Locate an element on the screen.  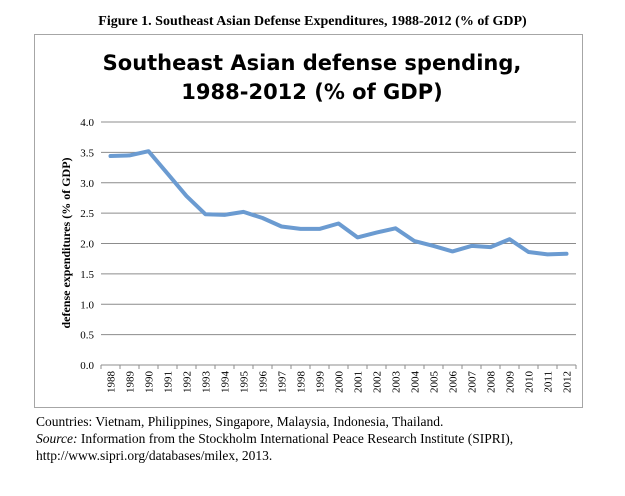
x-tick-label: 2003 is located at coordinates (397, 382).